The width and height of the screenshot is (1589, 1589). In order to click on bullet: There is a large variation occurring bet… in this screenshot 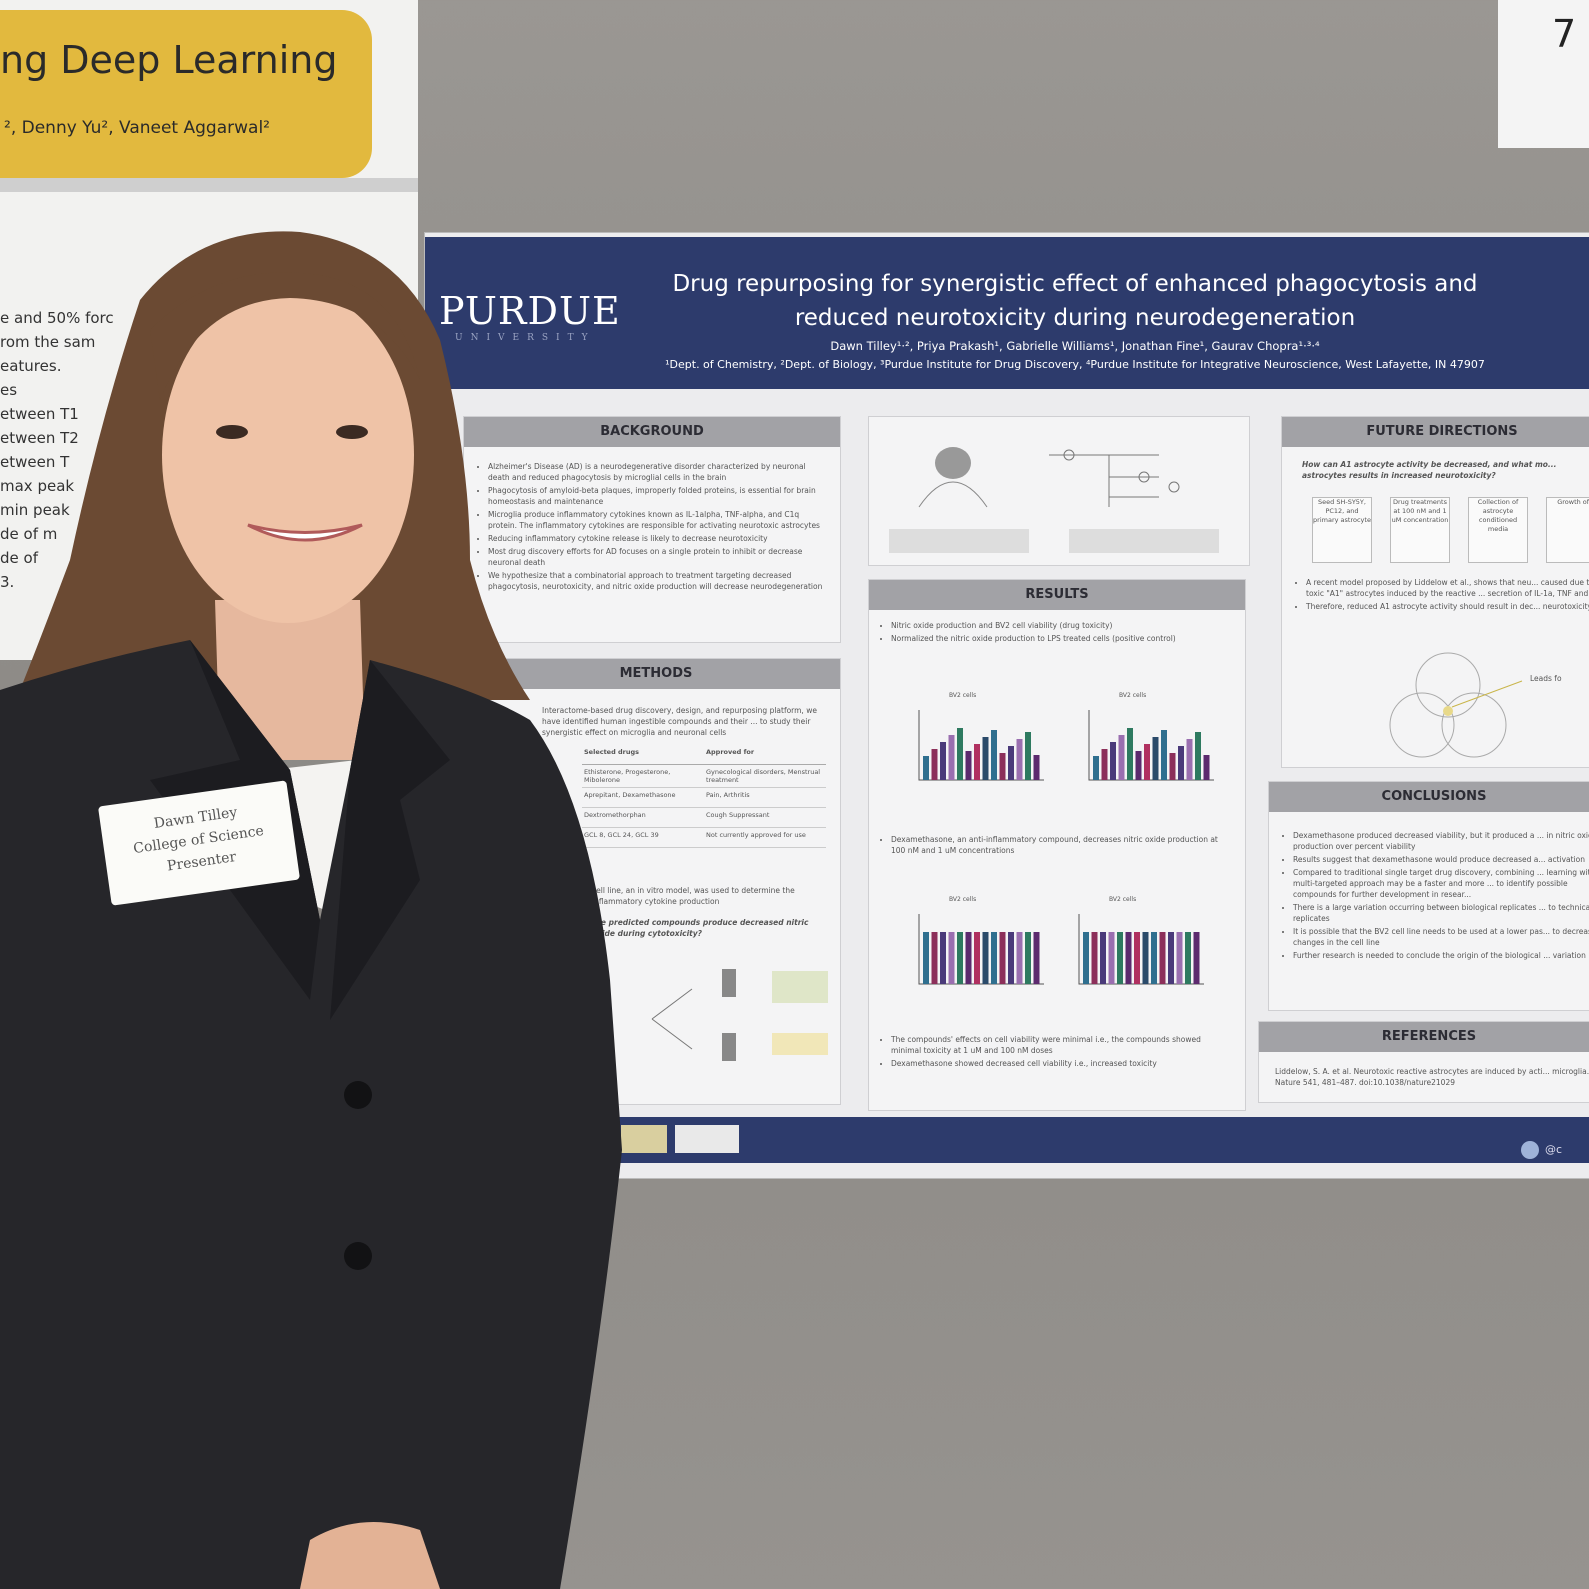, I will do `click(1441, 913)`.